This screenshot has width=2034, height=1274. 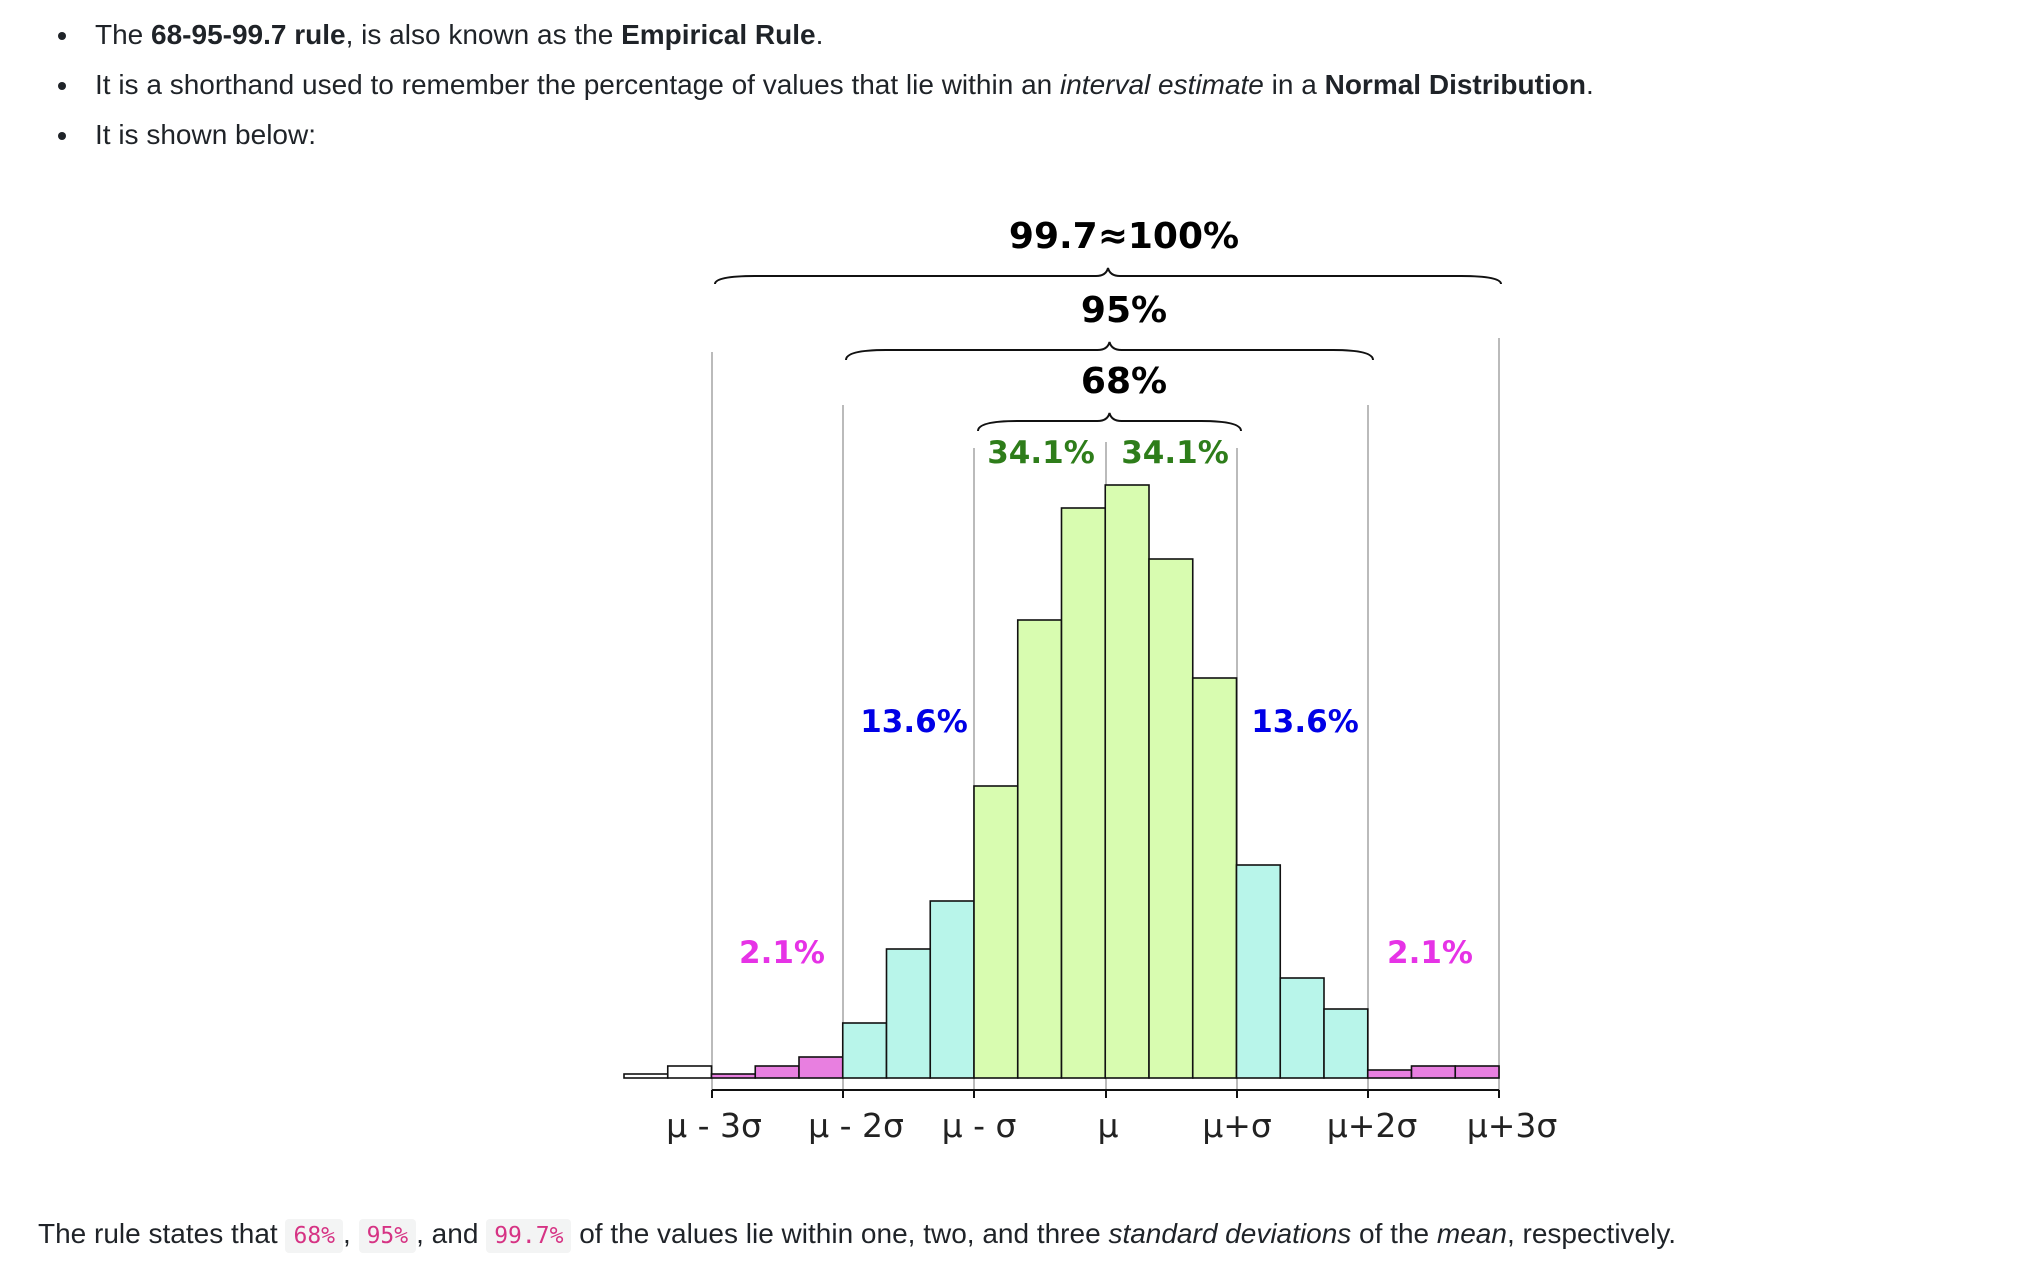 I want to click on label-2-1-right: 2.1%, so click(x=1430, y=953).